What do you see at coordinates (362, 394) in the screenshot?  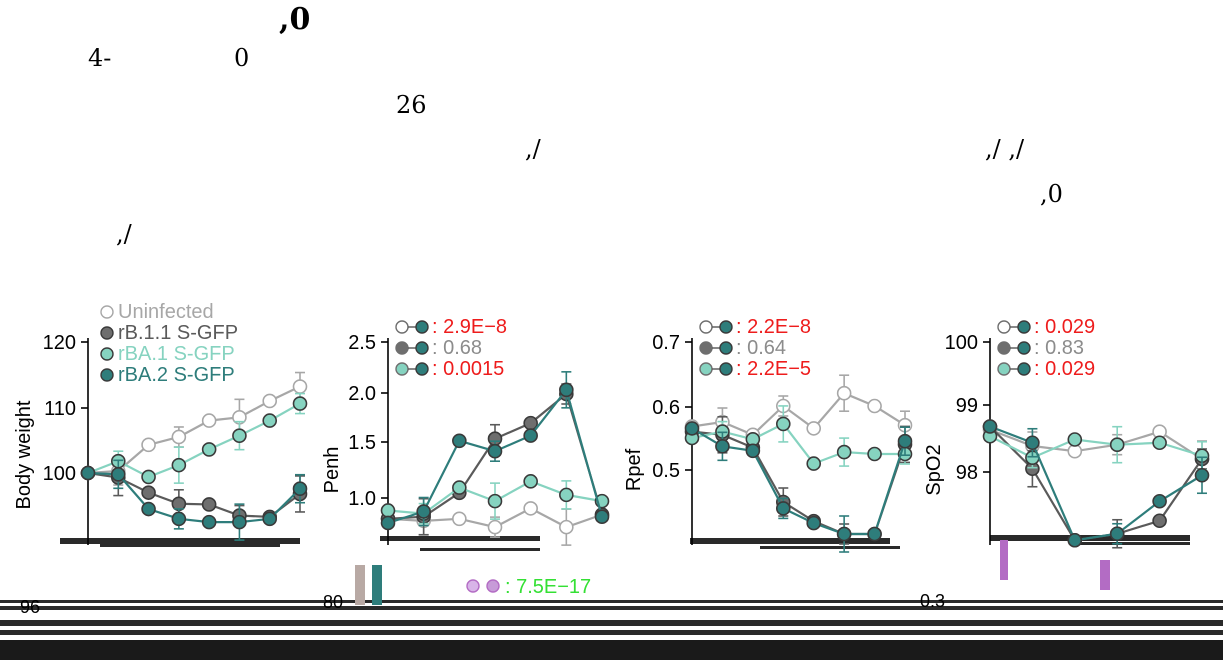 I see `y-tick-label: 2.0` at bounding box center [362, 394].